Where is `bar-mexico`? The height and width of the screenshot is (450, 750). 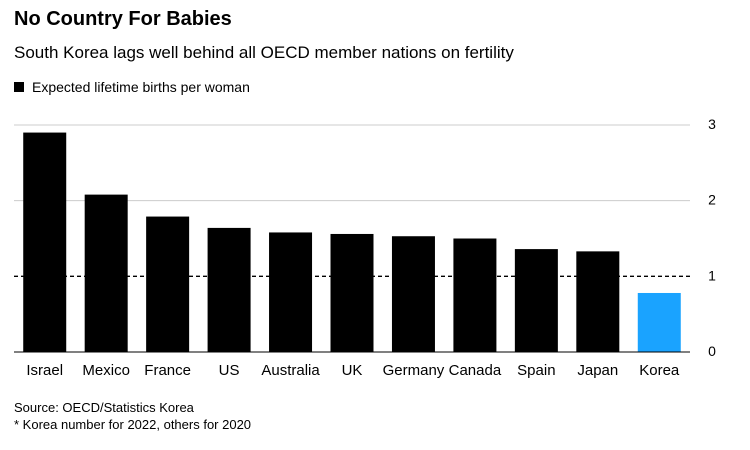 bar-mexico is located at coordinates (106, 273).